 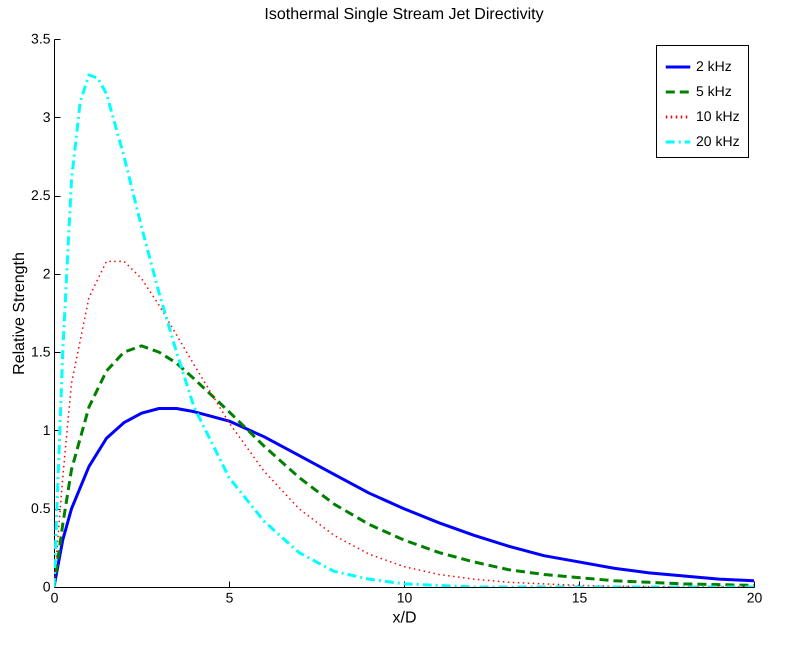 What do you see at coordinates (718, 141) in the screenshot?
I see `legend-label: 20 kHz` at bounding box center [718, 141].